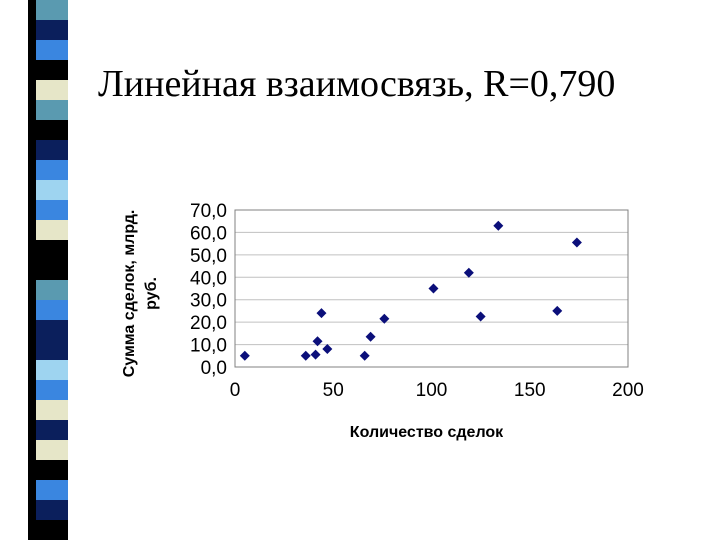 The width and height of the screenshot is (720, 540). I want to click on x-tick-labels: 0 50 100 150 200, so click(437, 390).